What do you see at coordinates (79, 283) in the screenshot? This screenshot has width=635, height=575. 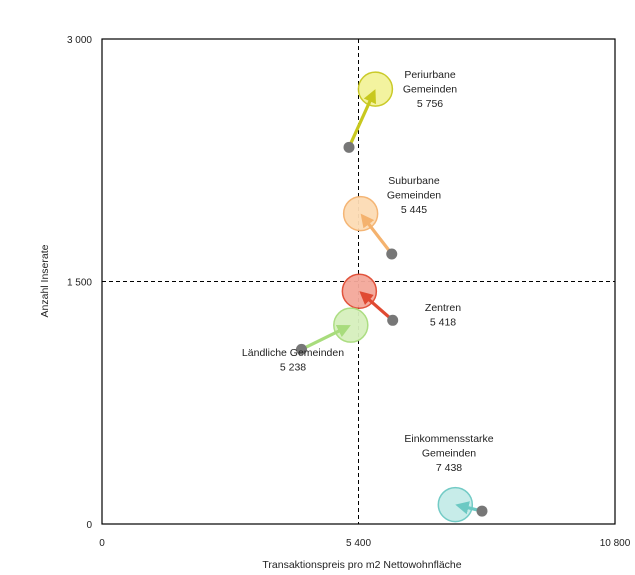 I see `y-tick-label: 1 500` at bounding box center [79, 283].